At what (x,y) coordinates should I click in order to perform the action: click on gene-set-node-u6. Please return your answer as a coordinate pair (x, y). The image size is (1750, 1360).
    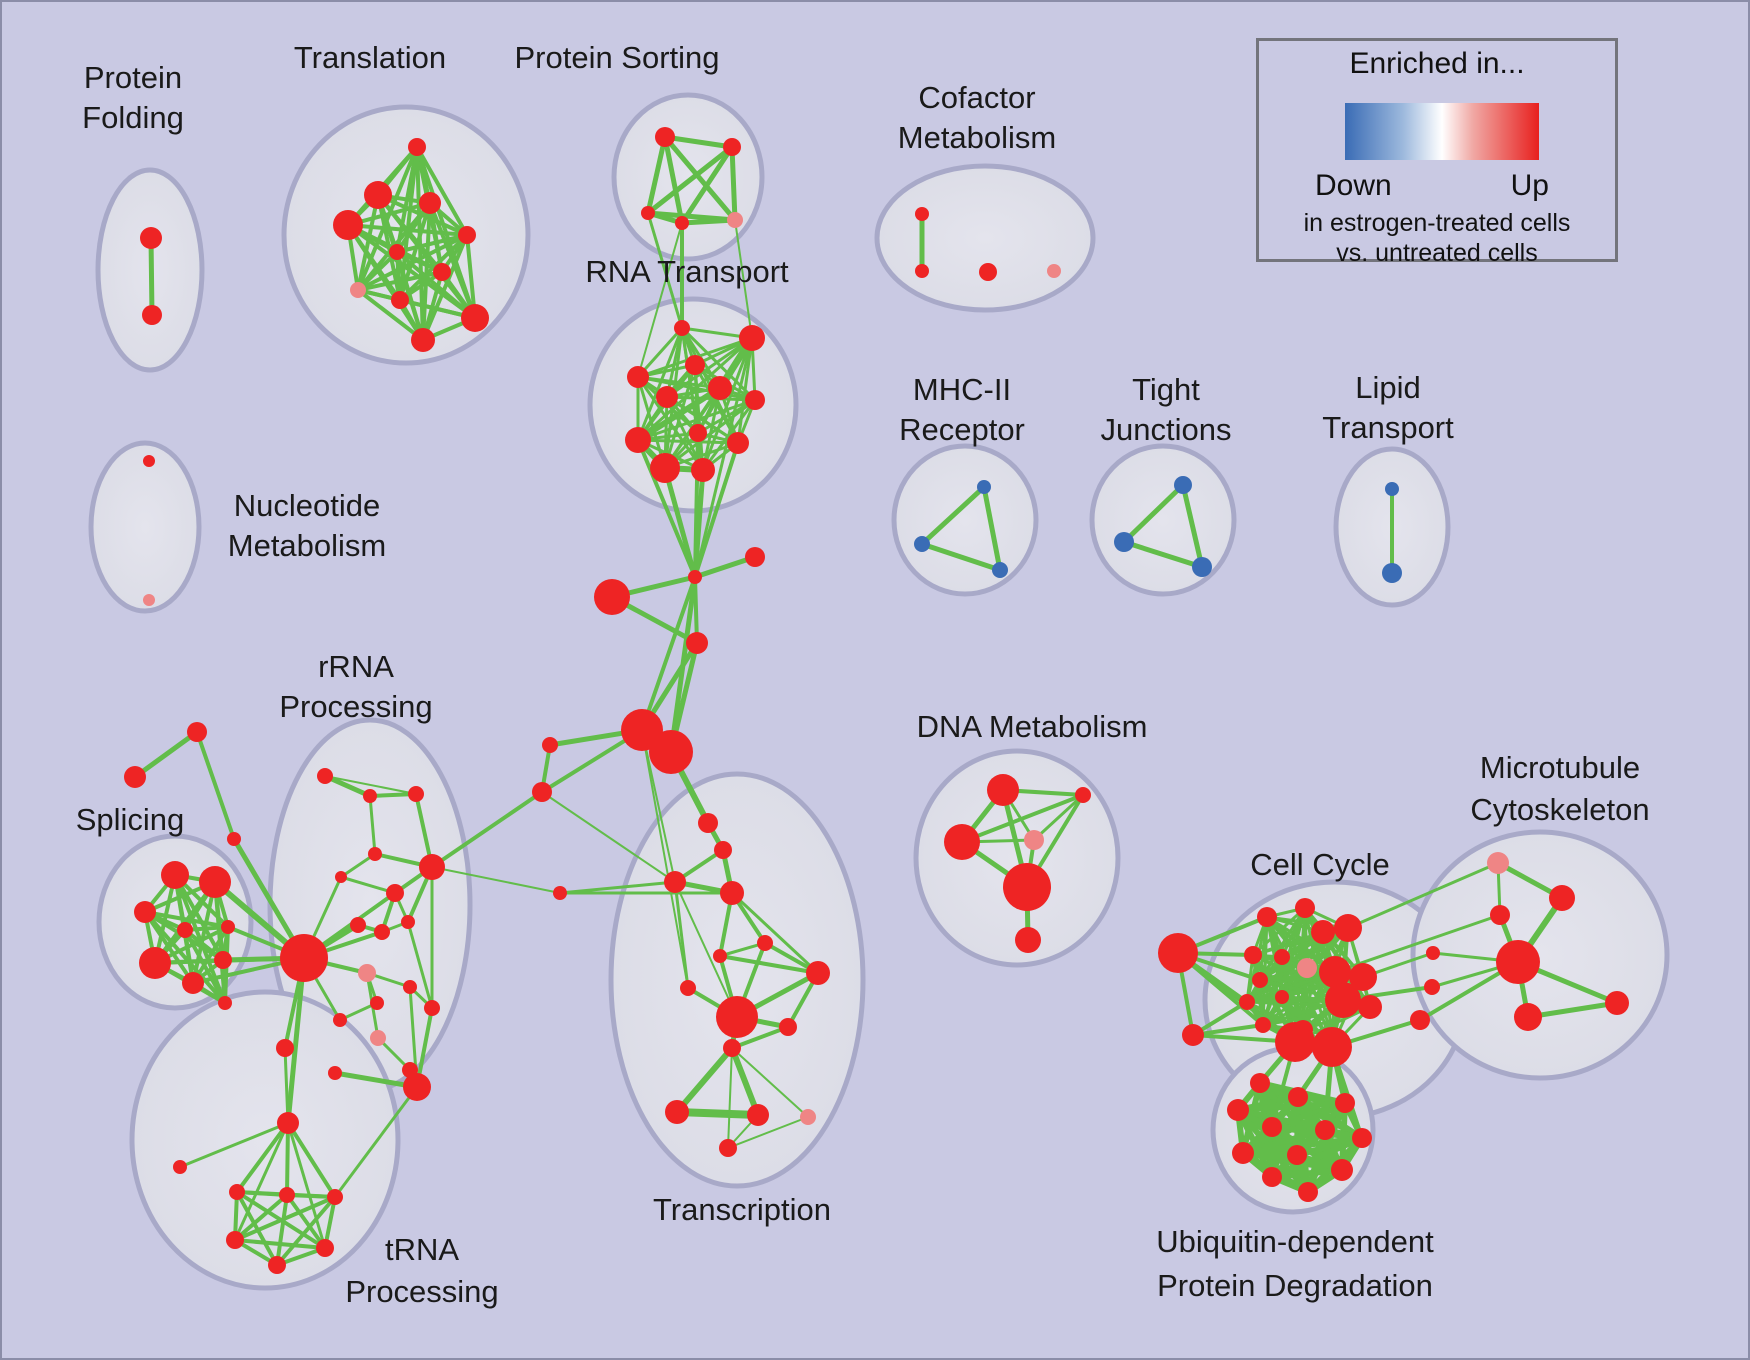
    Looking at the image, I should click on (1325, 1130).